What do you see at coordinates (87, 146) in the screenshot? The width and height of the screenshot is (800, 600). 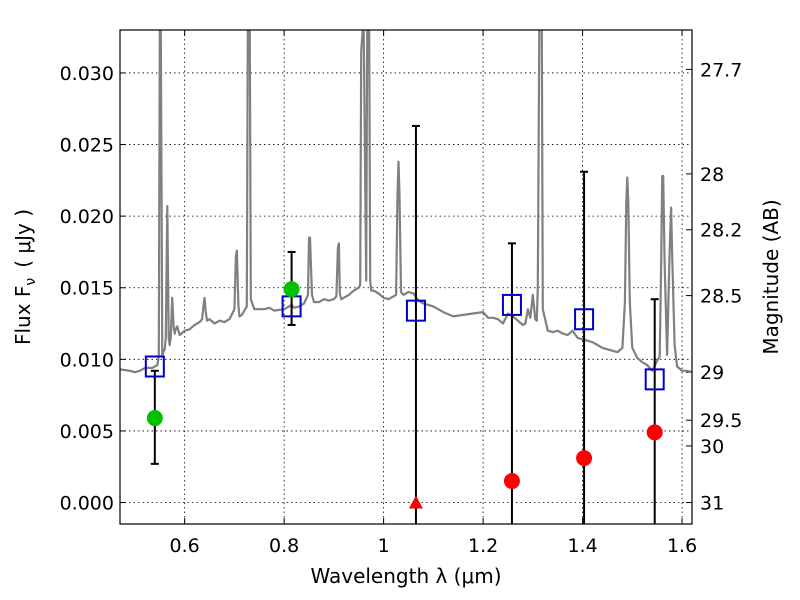 I see `y-tick-label: 0.025` at bounding box center [87, 146].